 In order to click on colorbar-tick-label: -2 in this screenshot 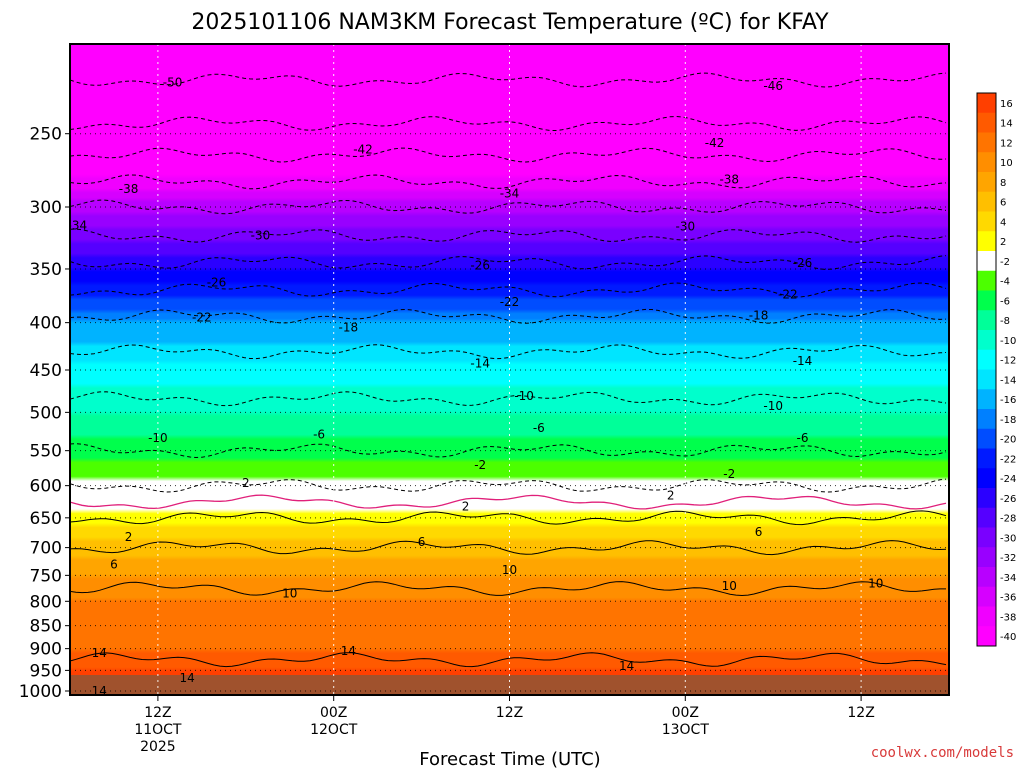, I will do `click(1005, 262)`.